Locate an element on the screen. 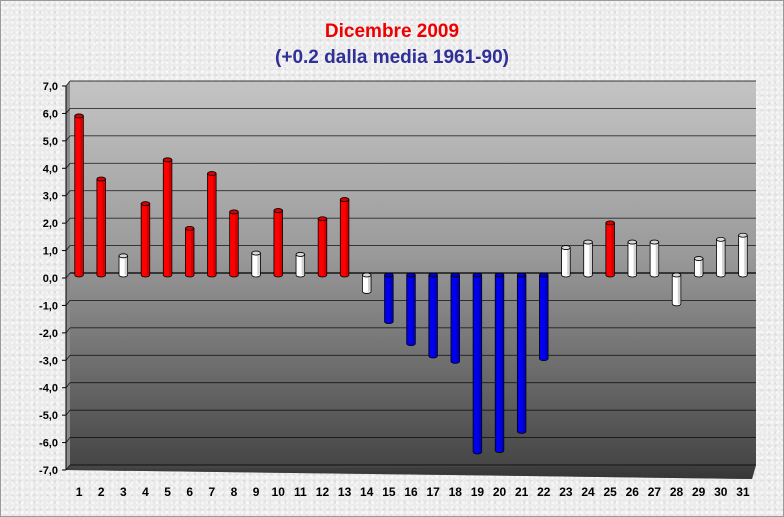  x-tick-label: 19 is located at coordinates (478, 492).